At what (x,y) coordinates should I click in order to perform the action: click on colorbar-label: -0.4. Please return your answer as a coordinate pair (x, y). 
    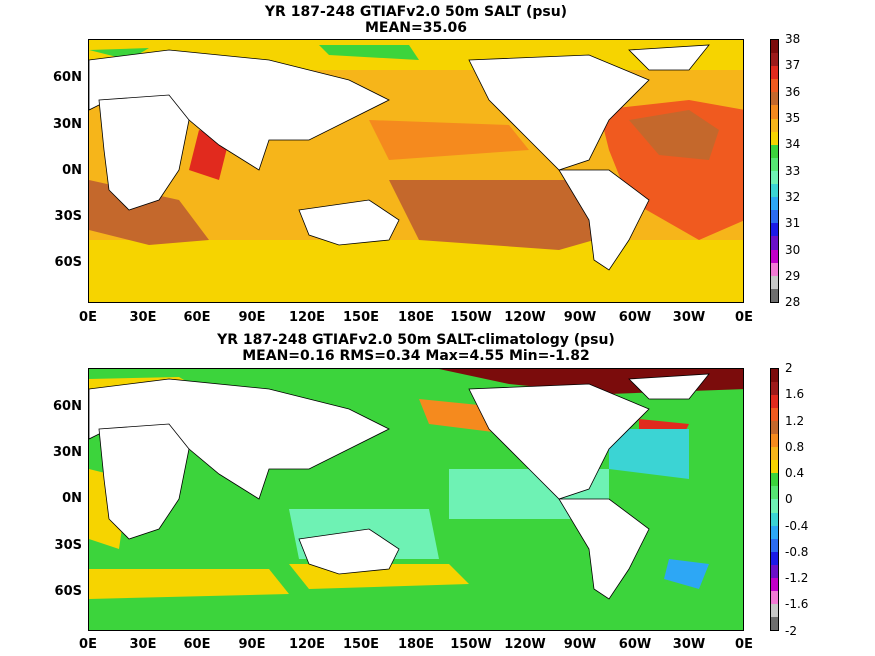
    Looking at the image, I should click on (797, 526).